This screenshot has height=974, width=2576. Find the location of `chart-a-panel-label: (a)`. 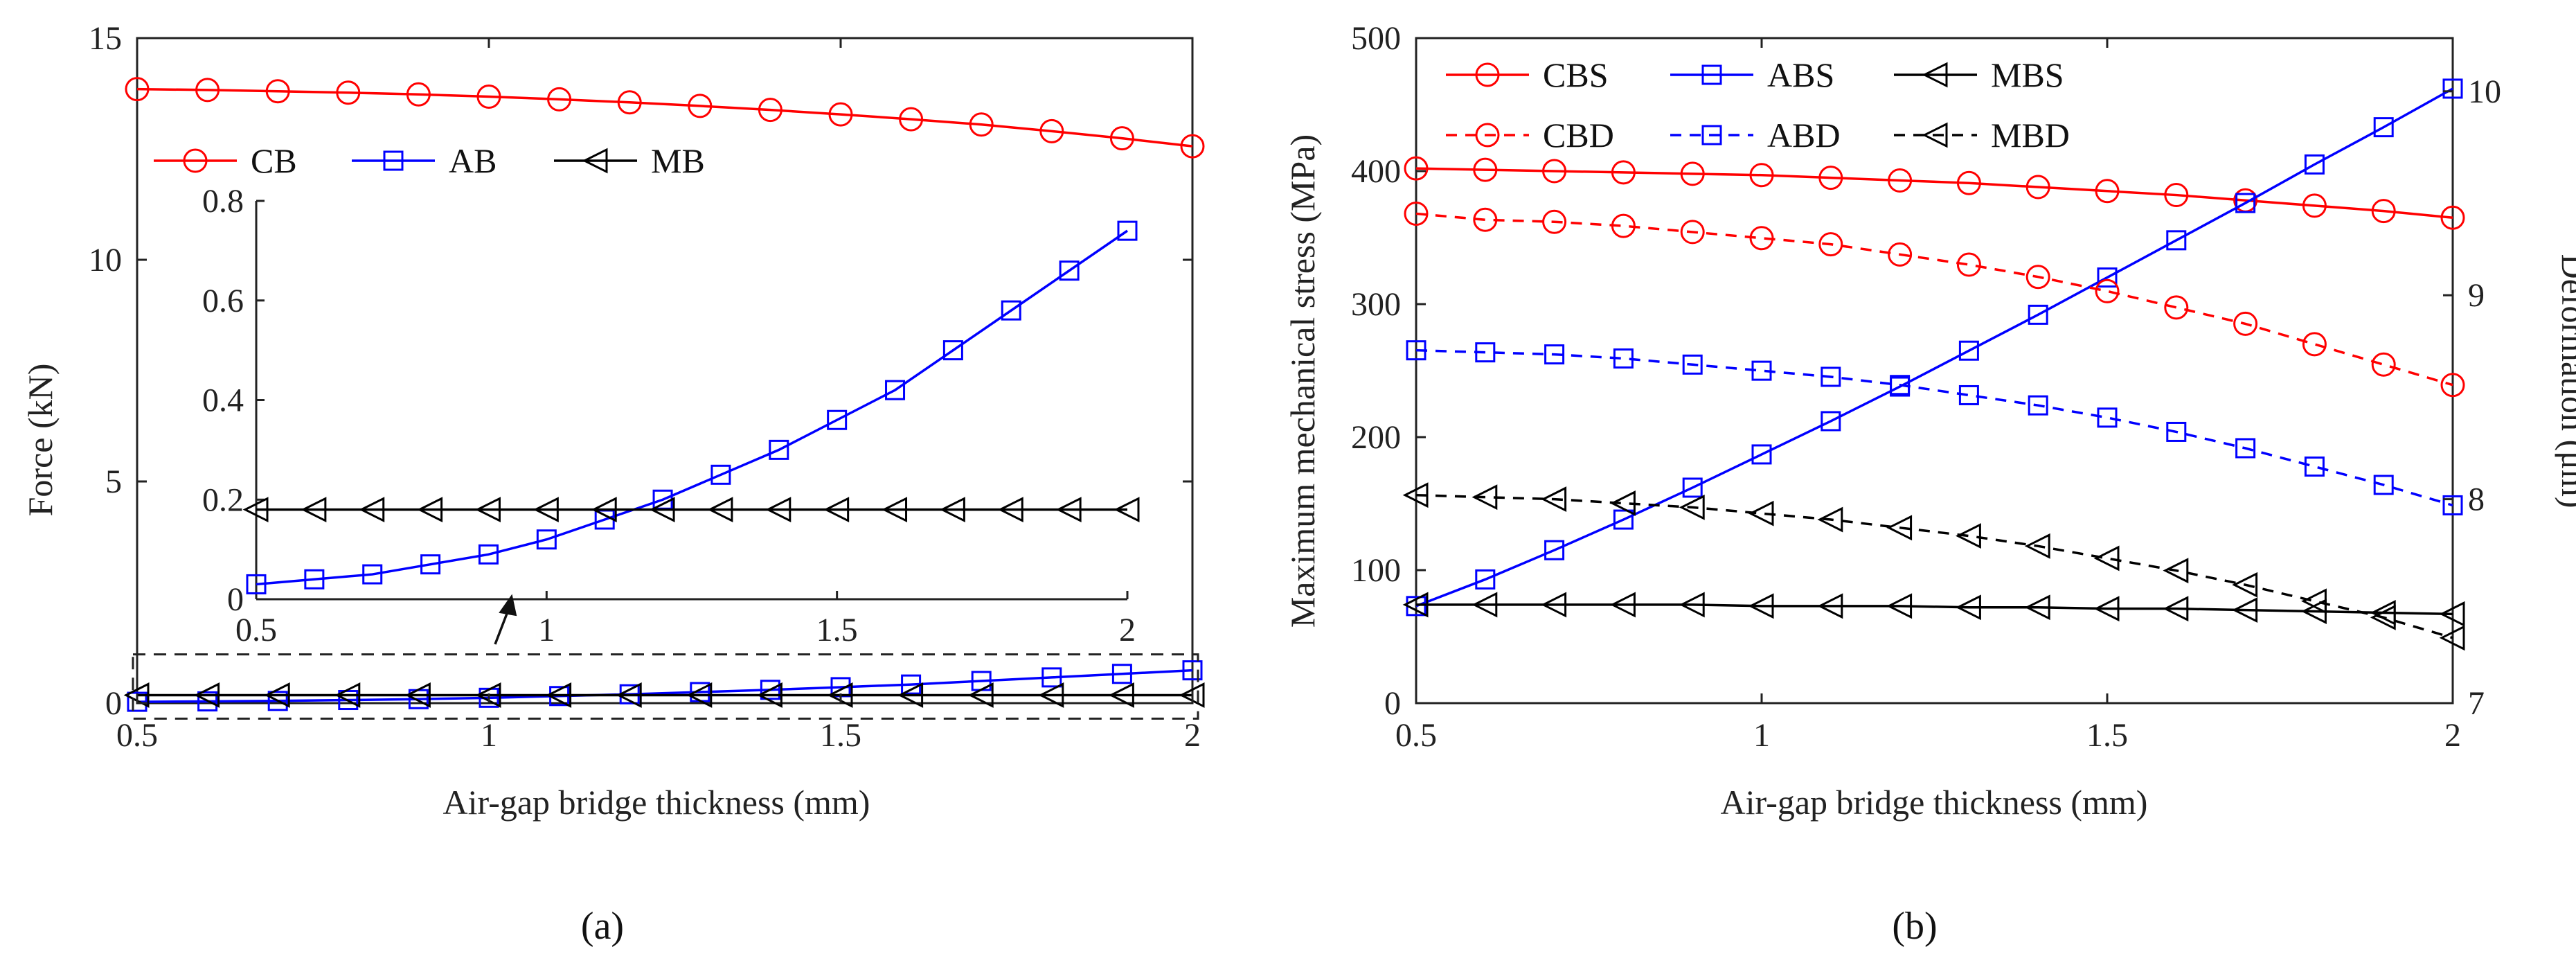

chart-a-panel-label: (a) is located at coordinates (603, 926).